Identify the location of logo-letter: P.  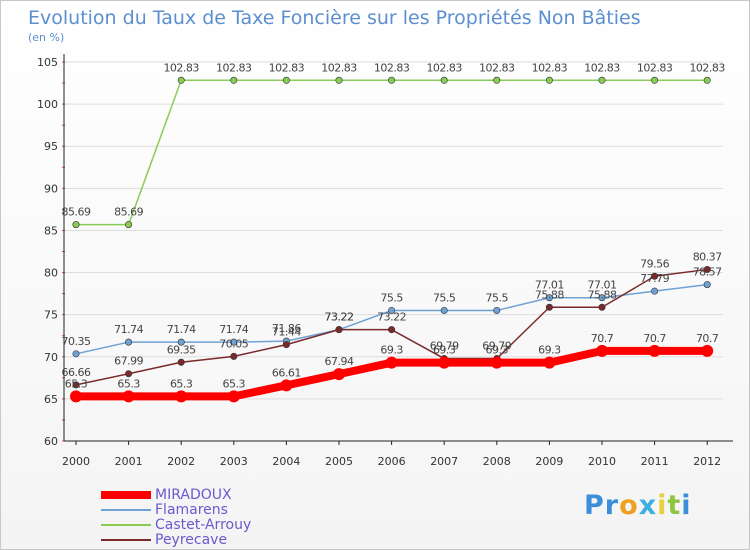
(594, 505).